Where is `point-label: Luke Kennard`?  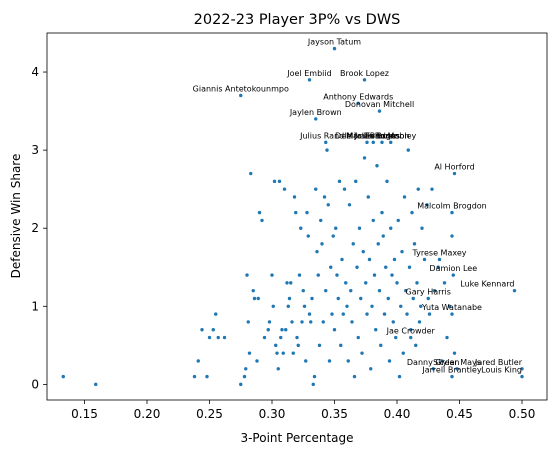 point-label: Luke Kennard is located at coordinates (487, 284).